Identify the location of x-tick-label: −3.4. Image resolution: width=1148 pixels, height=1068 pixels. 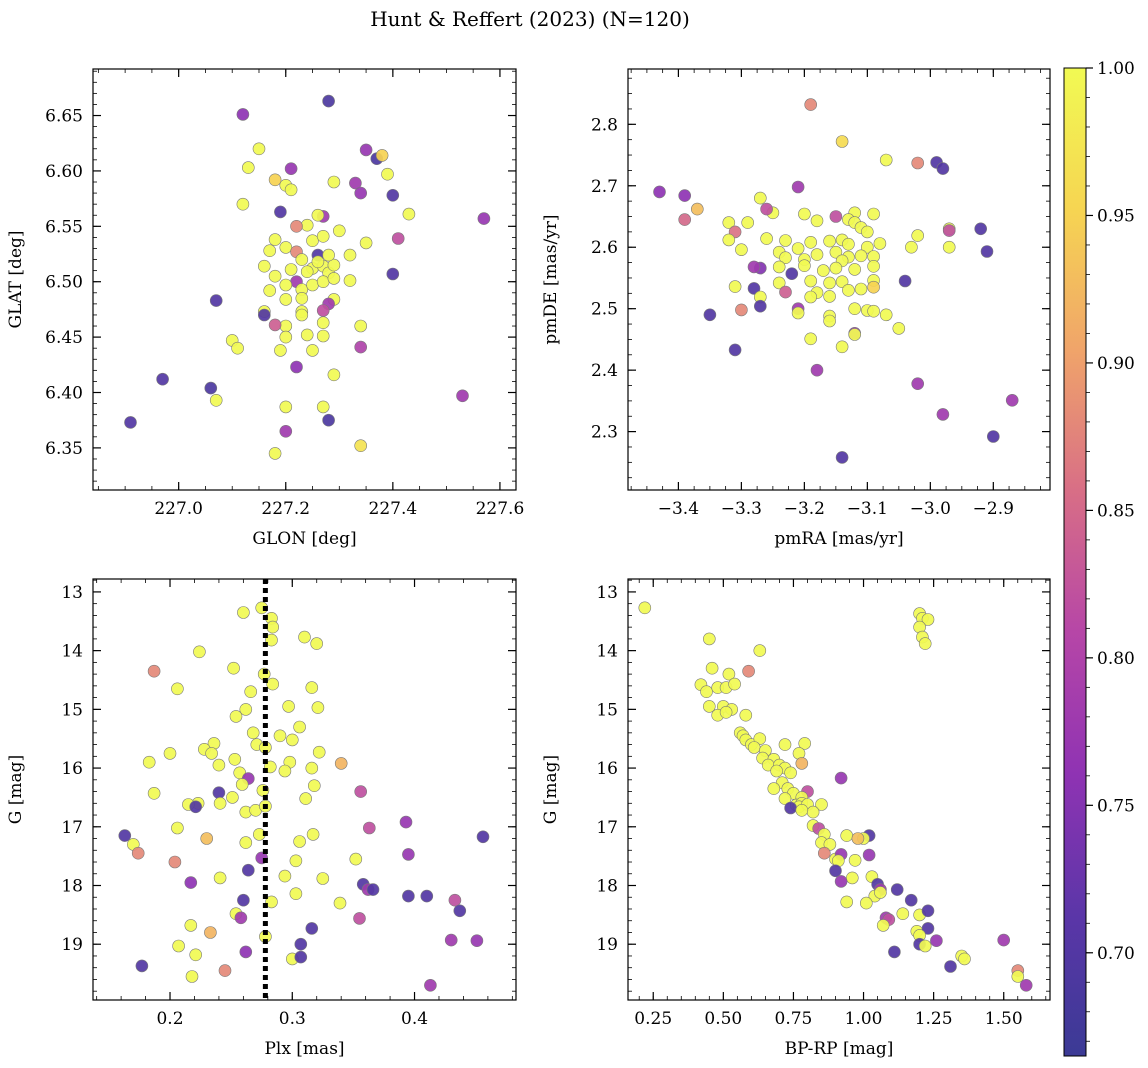
(678, 509).